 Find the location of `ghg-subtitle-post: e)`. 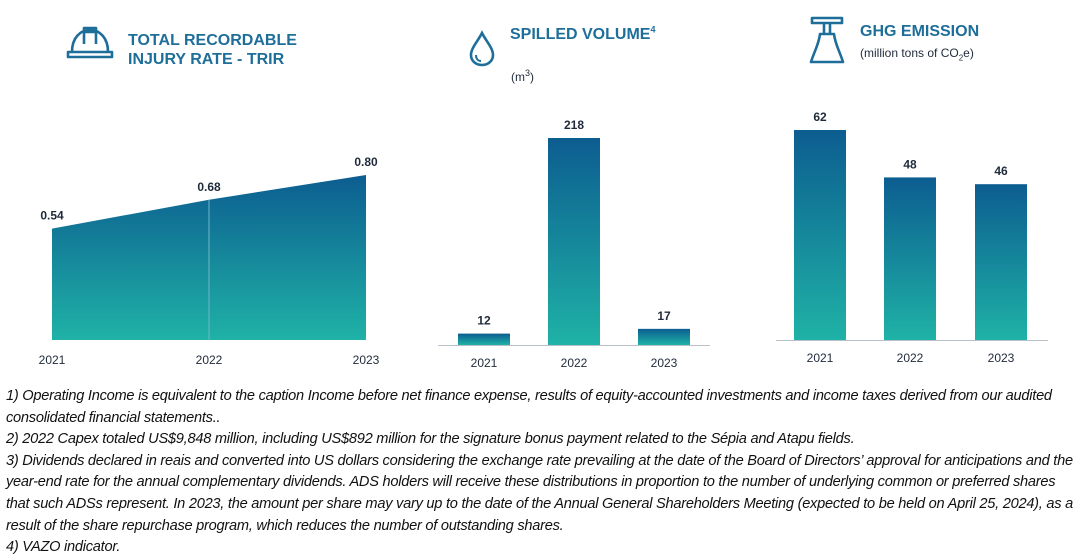

ghg-subtitle-post: e) is located at coordinates (968, 53).